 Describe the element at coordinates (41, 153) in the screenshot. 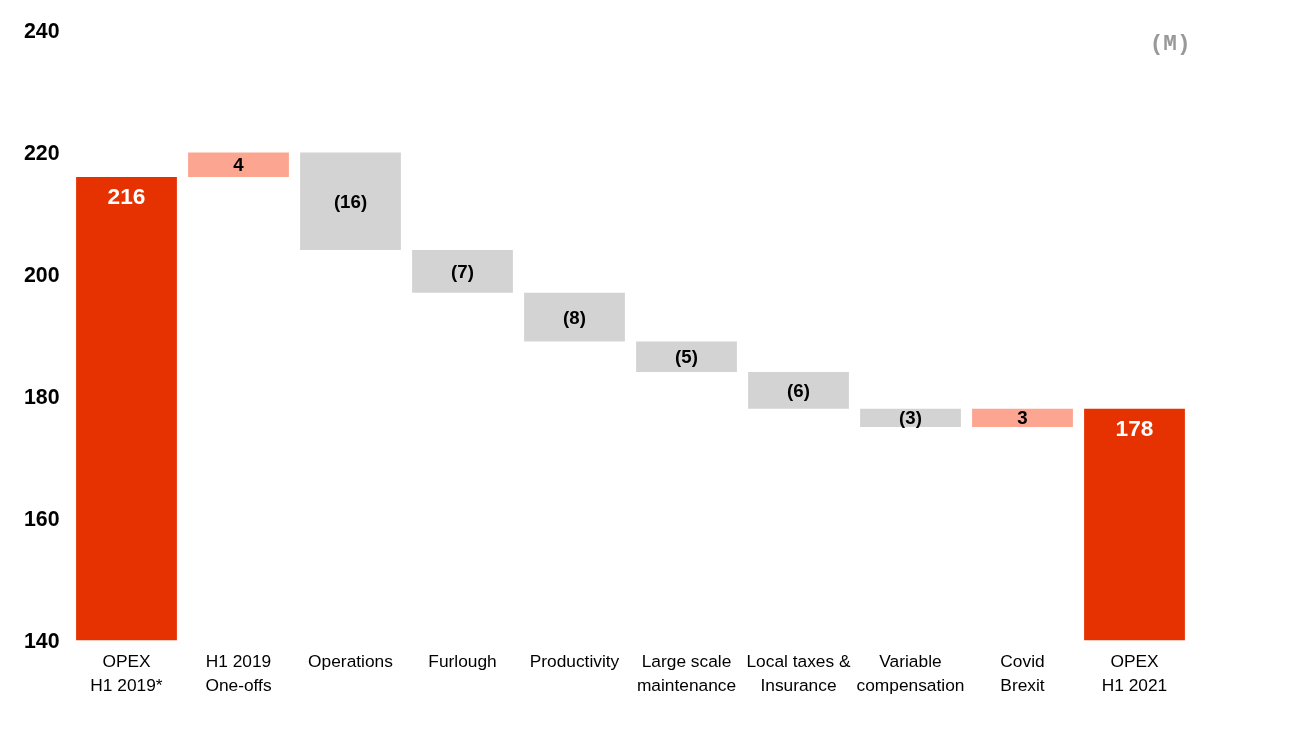

I see `y-tick-label: 220` at that location.